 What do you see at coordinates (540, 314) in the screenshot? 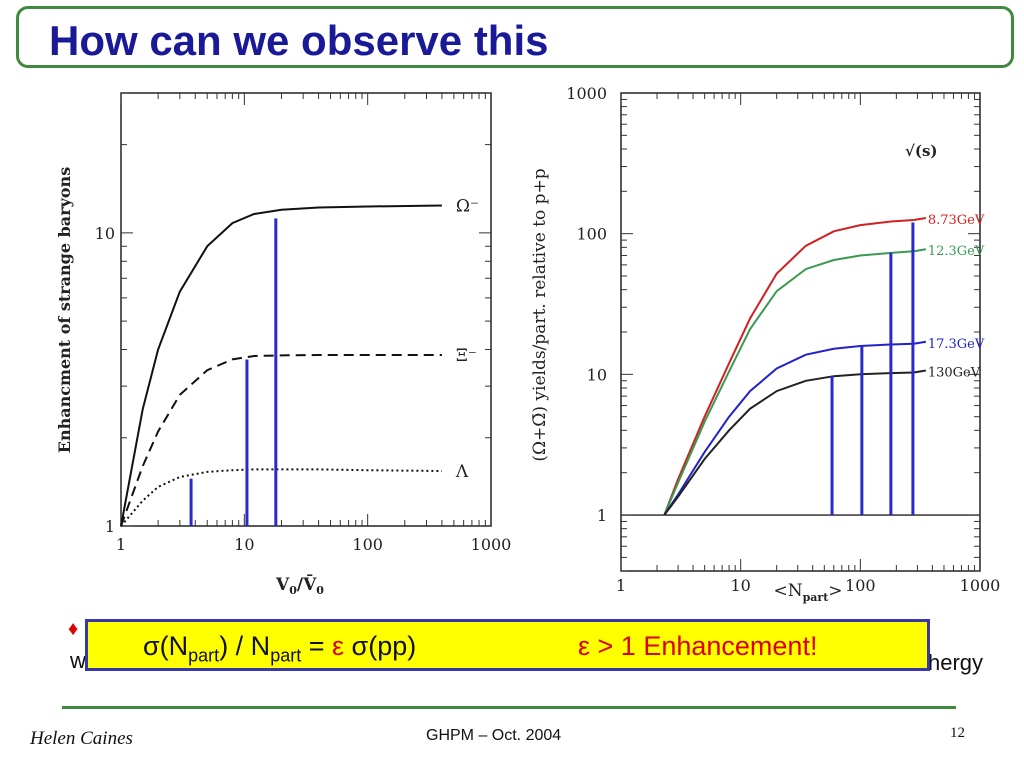
I see `right-y-axis-label: (Ω+Ω̄) yields/part. relative to p+p` at bounding box center [540, 314].